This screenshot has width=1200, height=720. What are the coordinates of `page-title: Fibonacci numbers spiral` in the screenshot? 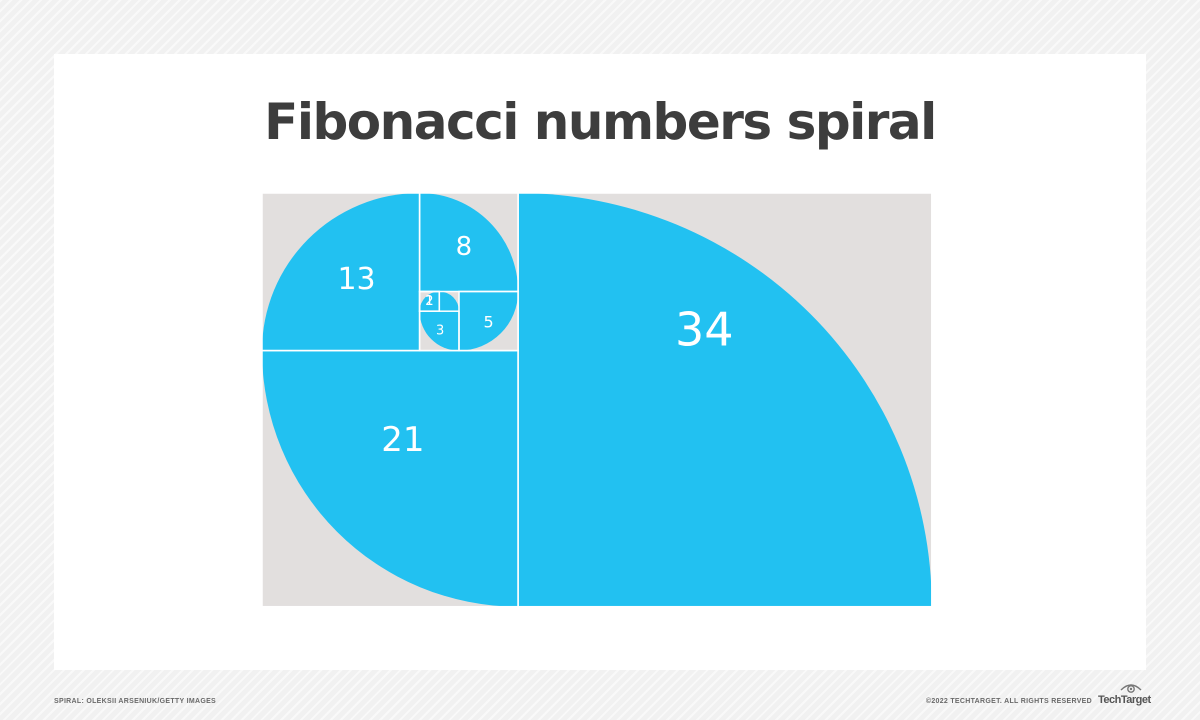 It's located at (600, 122).